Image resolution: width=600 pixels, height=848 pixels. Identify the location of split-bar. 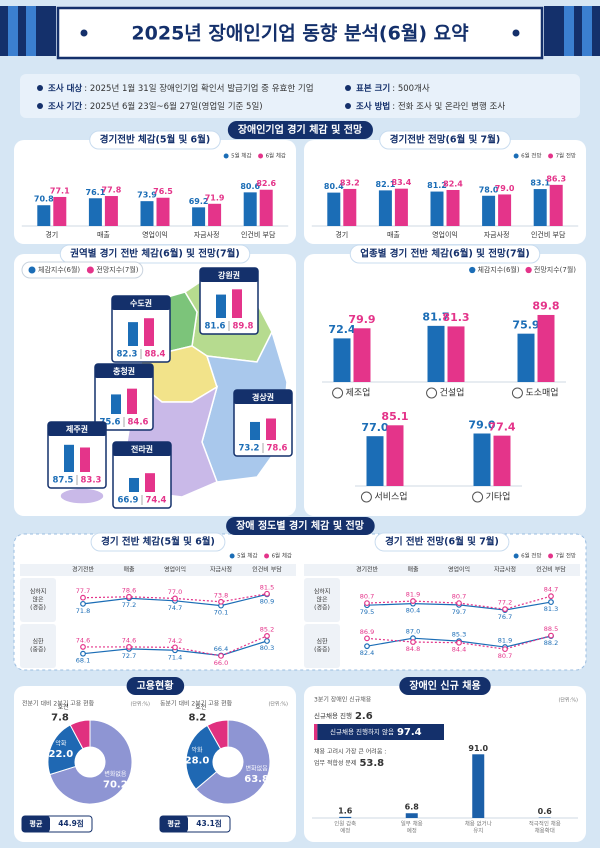
(316, 732).